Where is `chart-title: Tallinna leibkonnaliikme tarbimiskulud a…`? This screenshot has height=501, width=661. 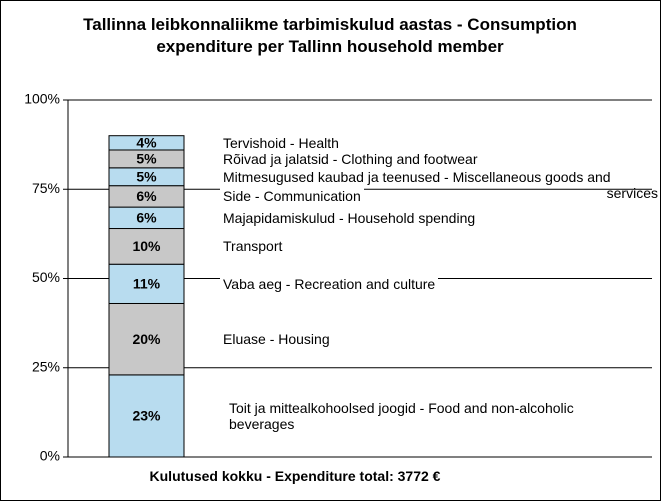
chart-title: Tallinna leibkonnaliikme tarbimiskulud a… is located at coordinates (330, 35).